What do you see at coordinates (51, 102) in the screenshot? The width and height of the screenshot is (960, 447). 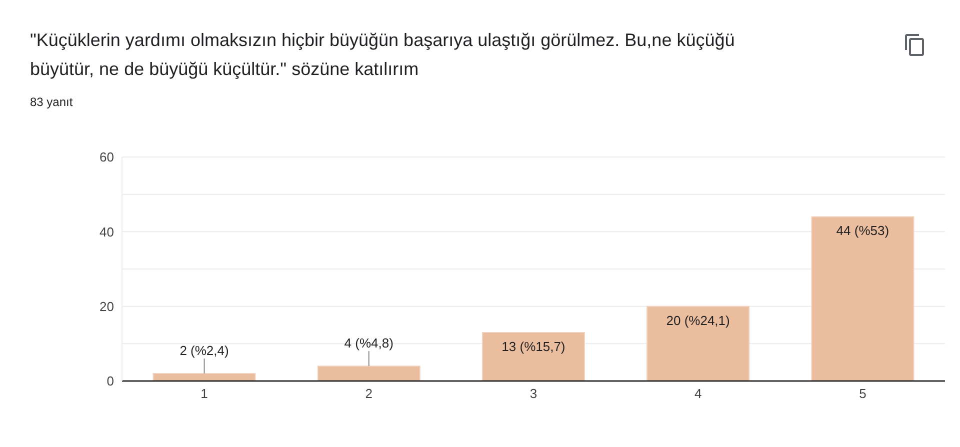 I see `chart-subtitle: 83 yanıt` at bounding box center [51, 102].